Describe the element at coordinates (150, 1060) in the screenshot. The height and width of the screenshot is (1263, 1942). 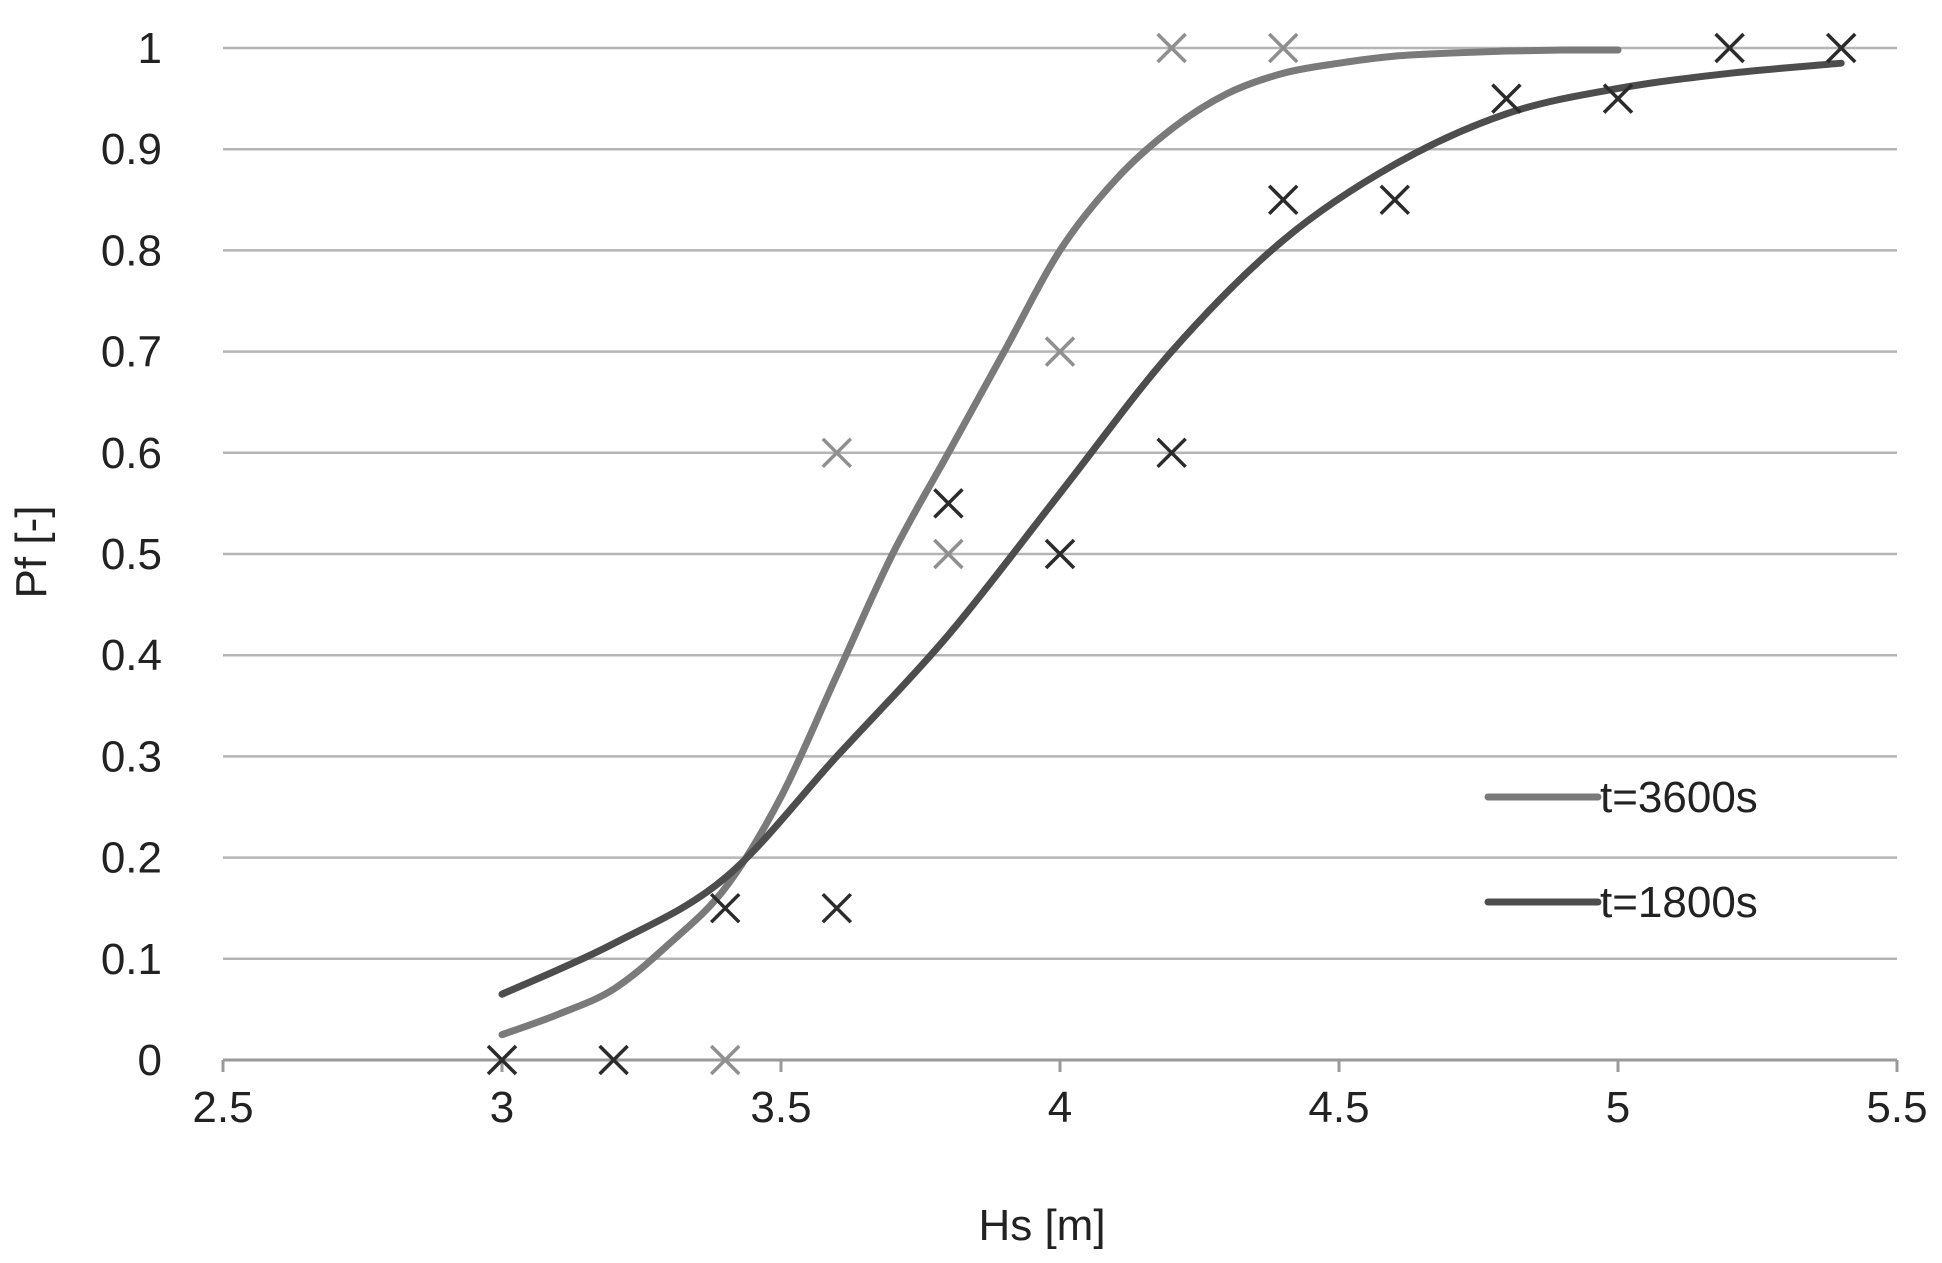
I see `y-tick-label: 0` at that location.